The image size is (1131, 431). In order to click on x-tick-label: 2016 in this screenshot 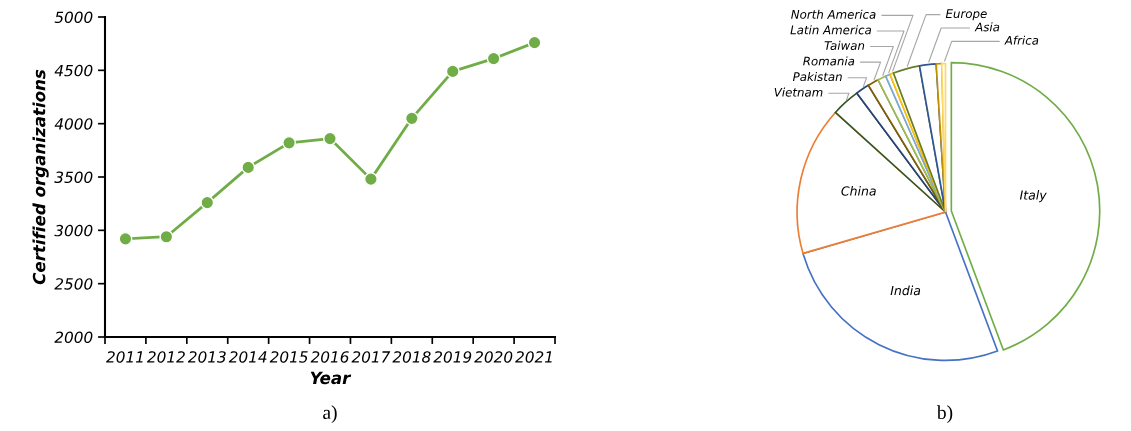, I will do `click(329, 357)`.